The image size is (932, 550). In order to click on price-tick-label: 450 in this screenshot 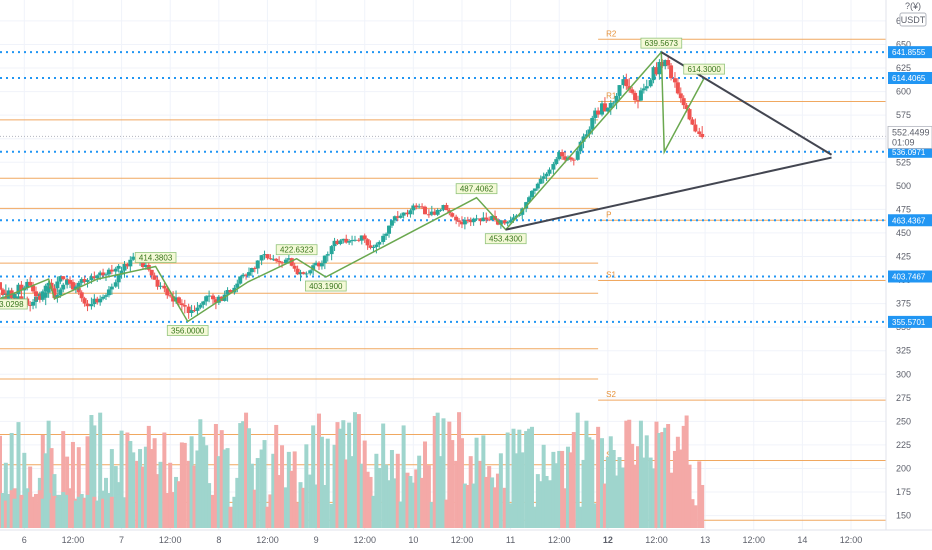, I will do `click(903, 233)`.